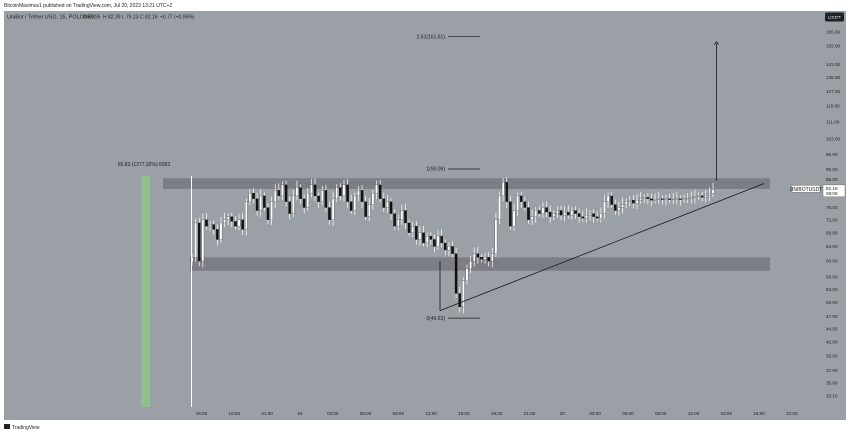 Image resolution: width=850 pixels, height=439 pixels. I want to click on ascending-trendline, so click(602, 247).